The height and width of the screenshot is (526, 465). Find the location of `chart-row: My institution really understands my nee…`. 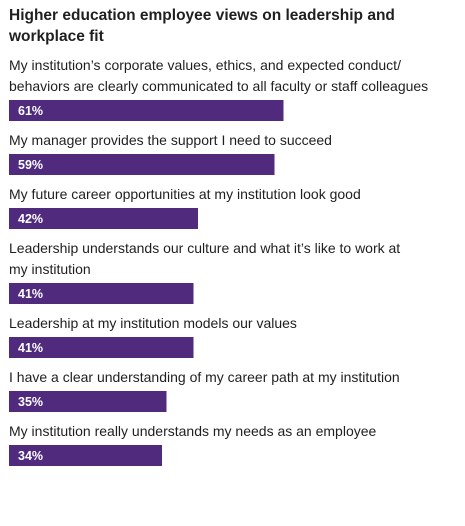

chart-row: My institution really understands my nee… is located at coordinates (193, 444).